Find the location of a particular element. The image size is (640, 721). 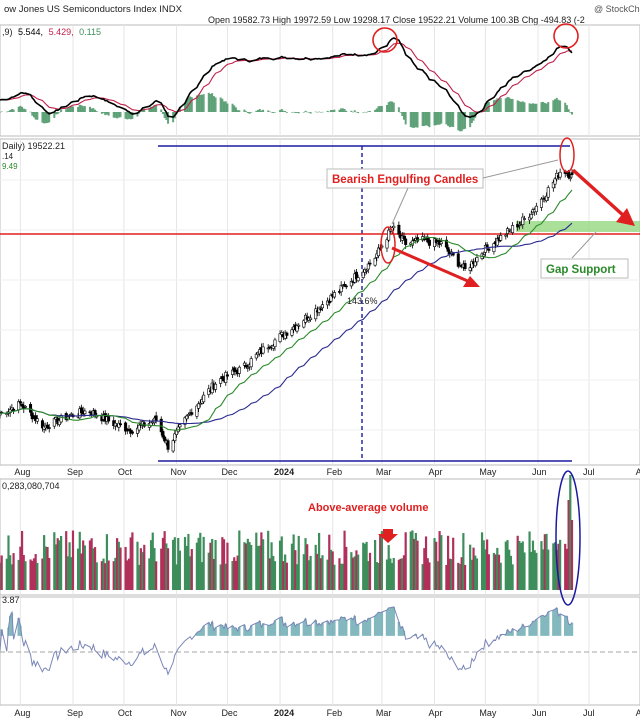

watermark: @ StockCh is located at coordinates (617, 9).